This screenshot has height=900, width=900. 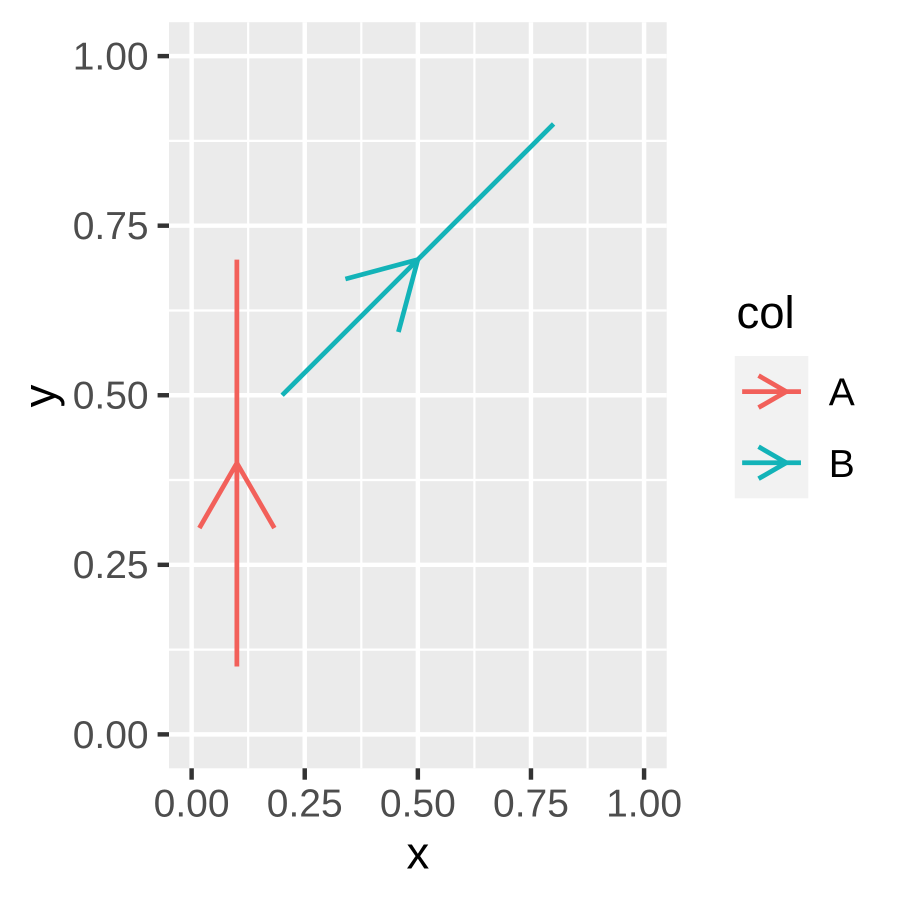 What do you see at coordinates (192, 804) in the screenshot?
I see `x-tick-label: 0.00` at bounding box center [192, 804].